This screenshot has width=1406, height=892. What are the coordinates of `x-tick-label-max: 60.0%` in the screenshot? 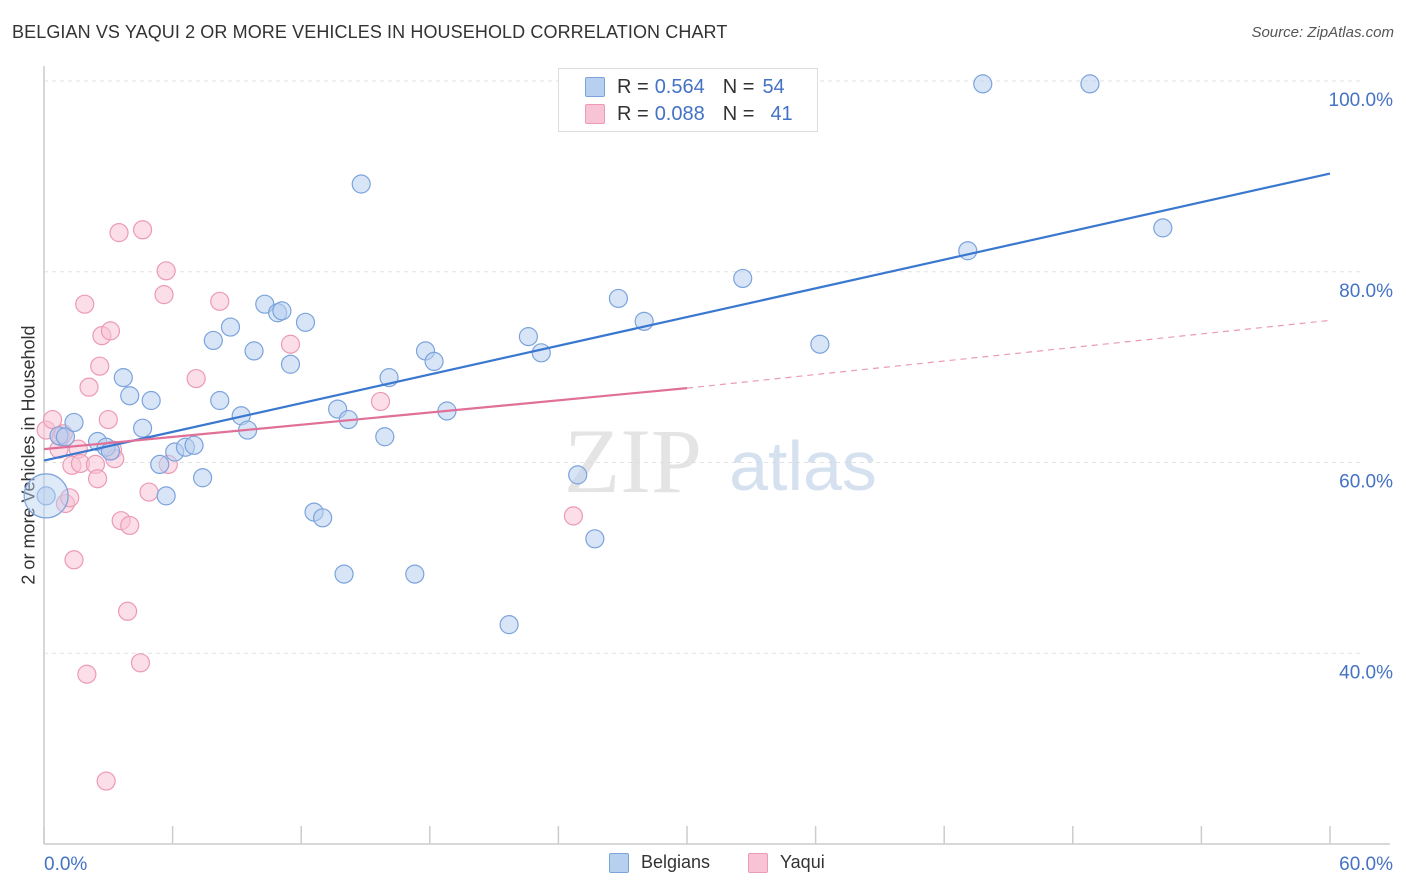 It's located at (1366, 864).